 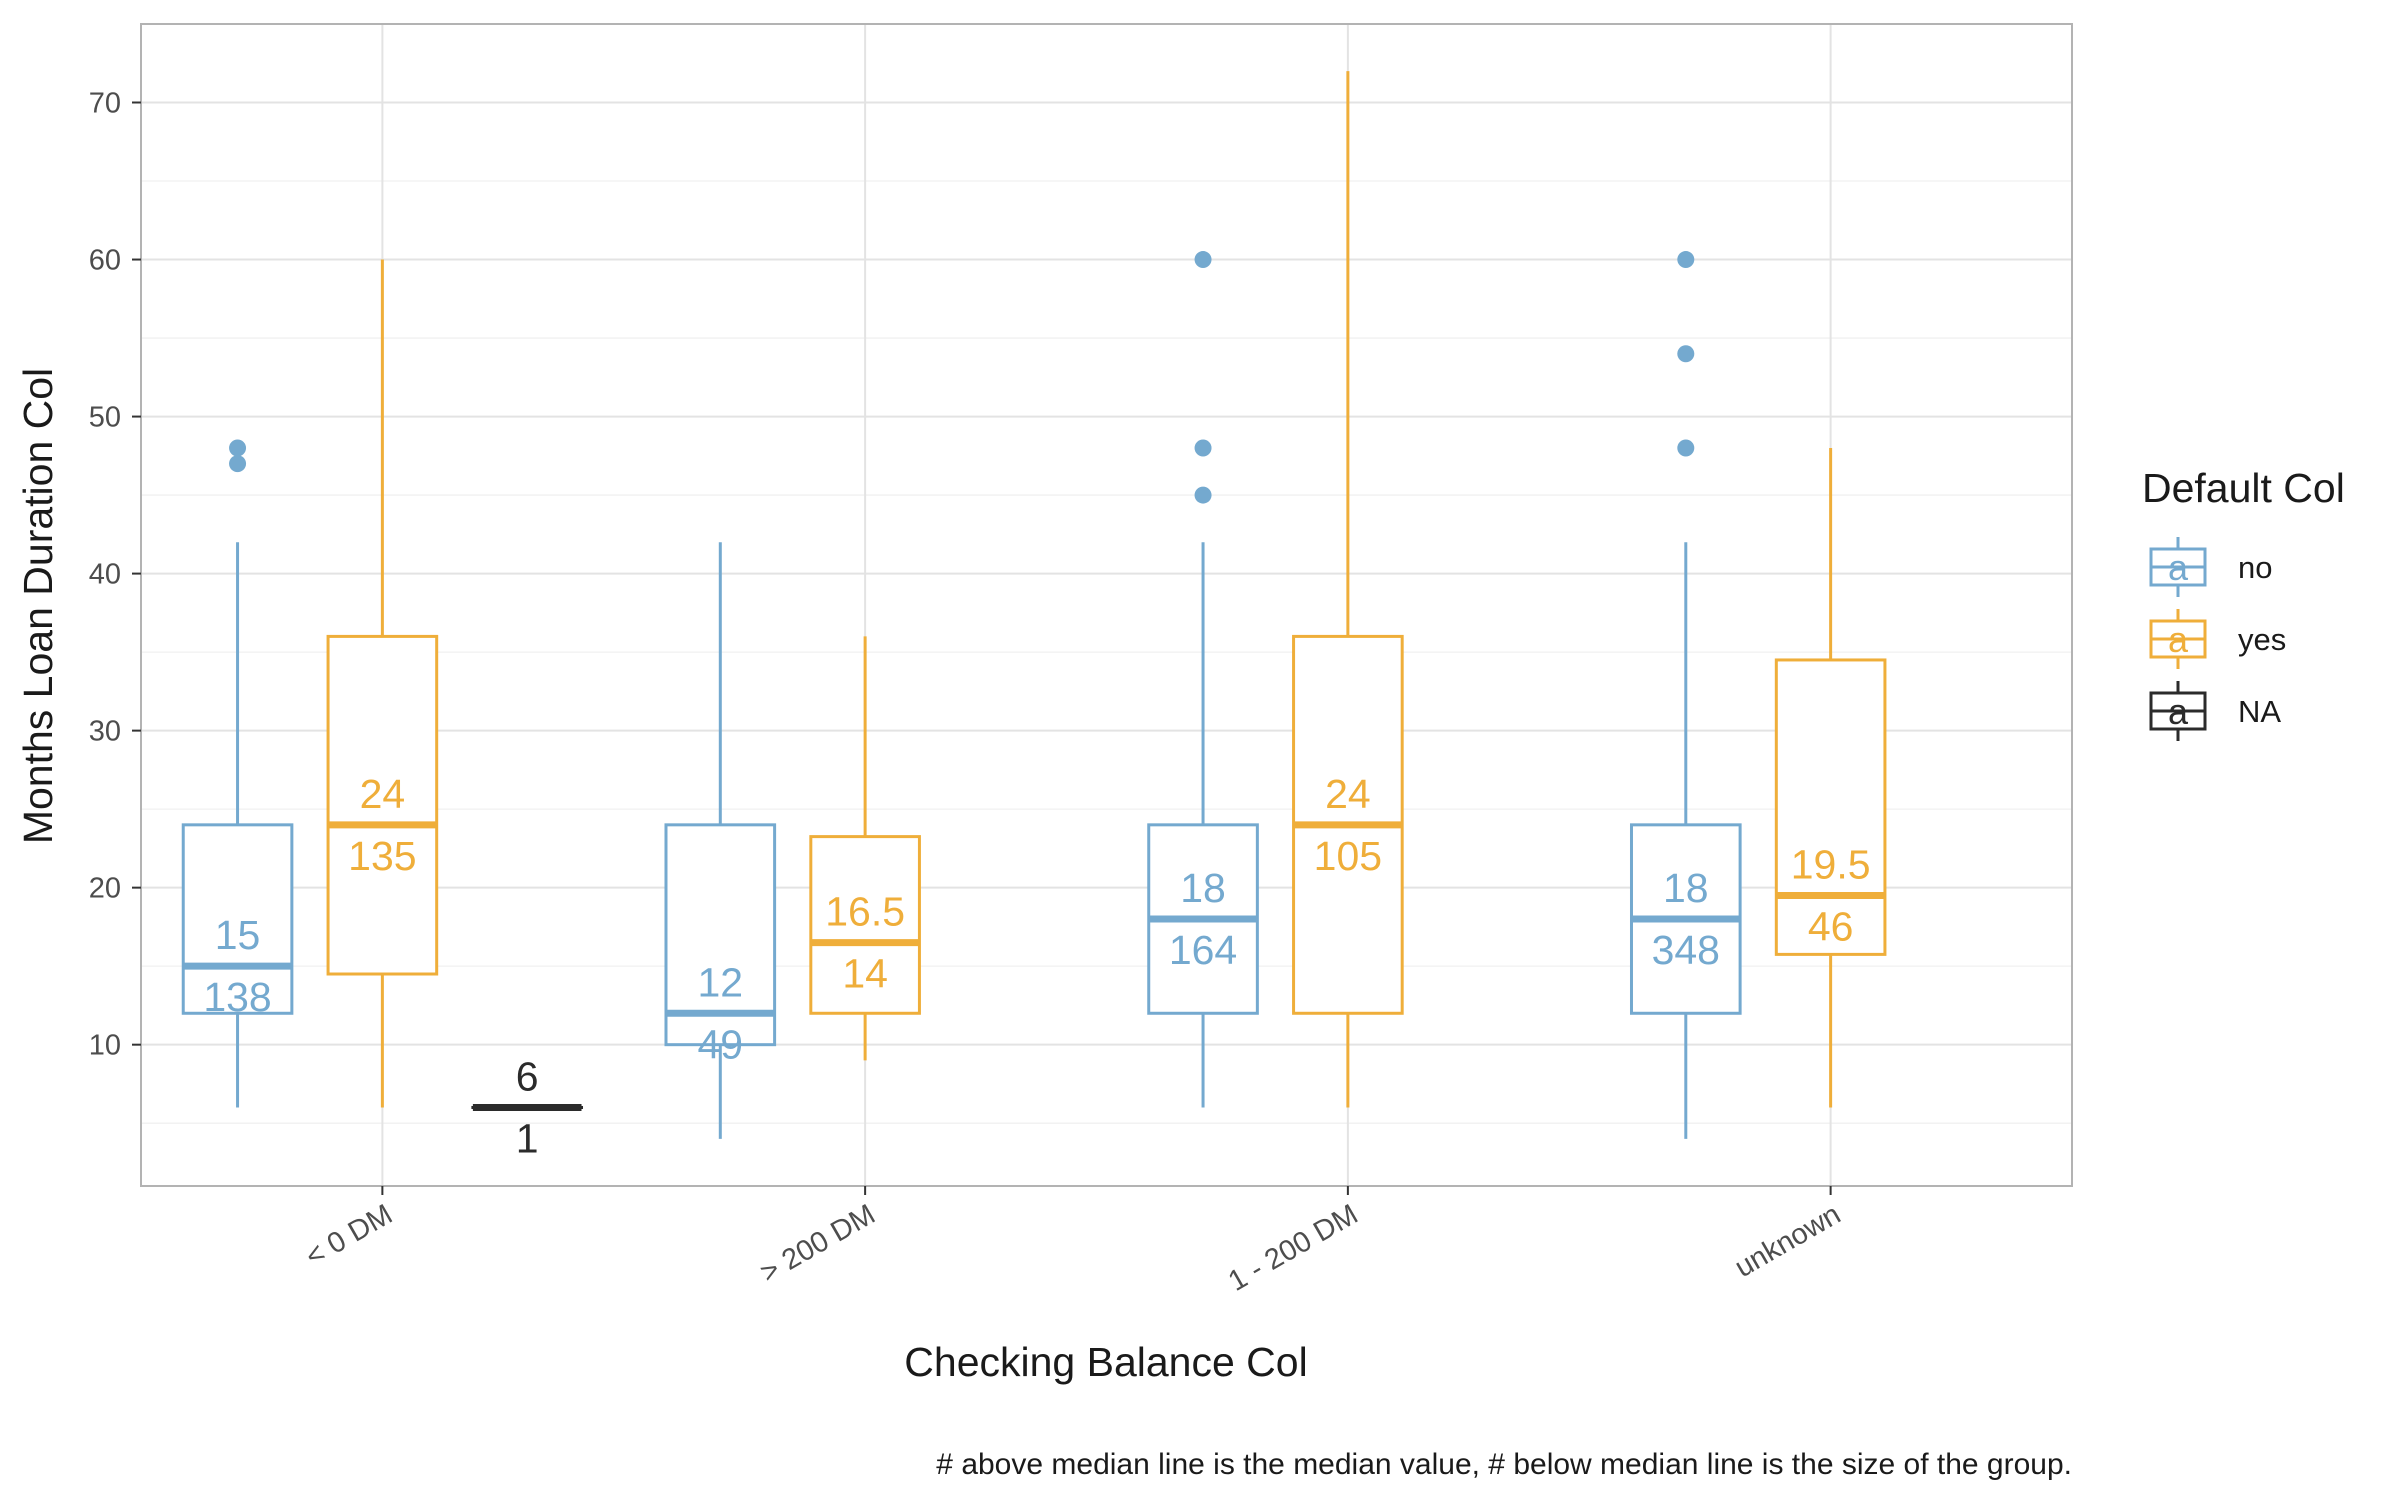 I want to click on legend-label: NA, so click(x=2259, y=711).